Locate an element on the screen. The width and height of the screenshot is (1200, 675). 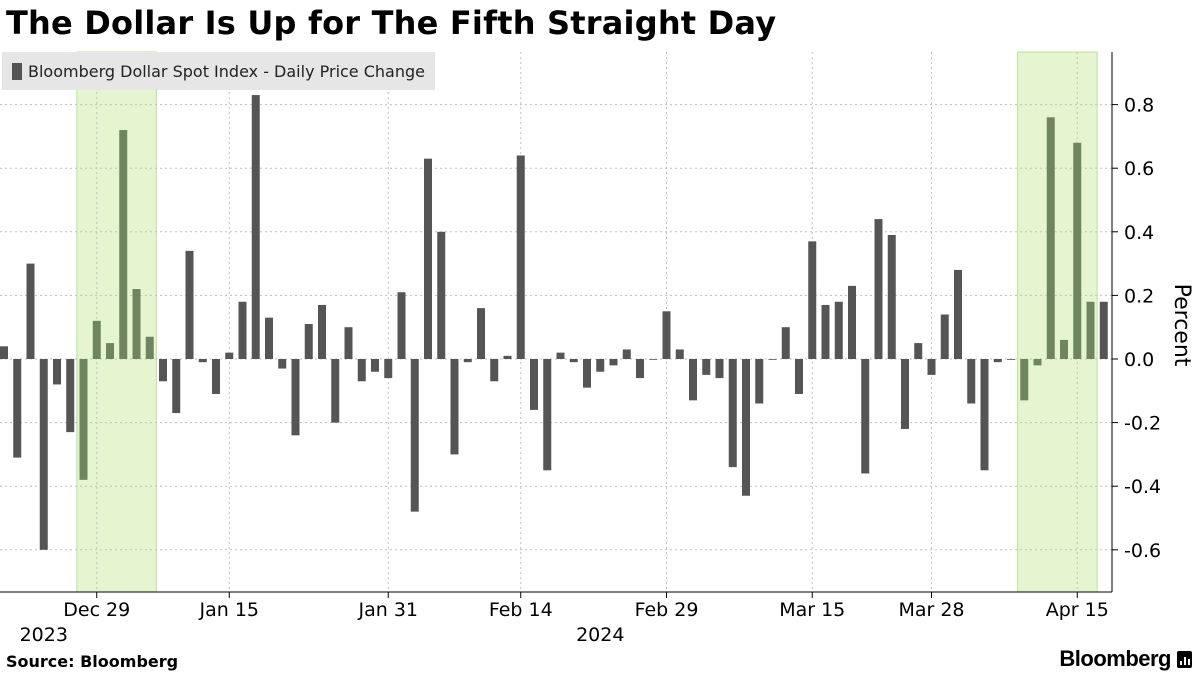
y-tick-label: 0.0 is located at coordinates (1139, 360).